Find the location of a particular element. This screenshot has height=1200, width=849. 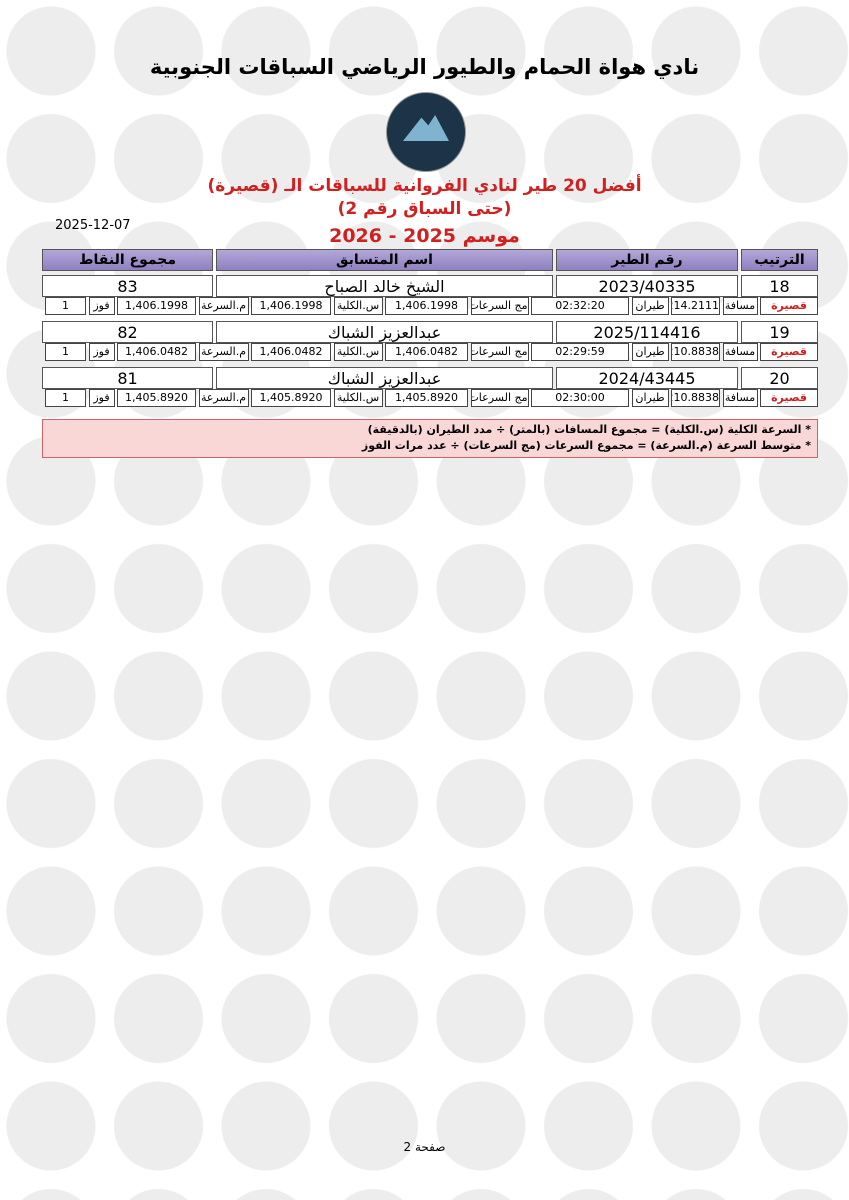

column-header: الترتيب is located at coordinates (779, 260).